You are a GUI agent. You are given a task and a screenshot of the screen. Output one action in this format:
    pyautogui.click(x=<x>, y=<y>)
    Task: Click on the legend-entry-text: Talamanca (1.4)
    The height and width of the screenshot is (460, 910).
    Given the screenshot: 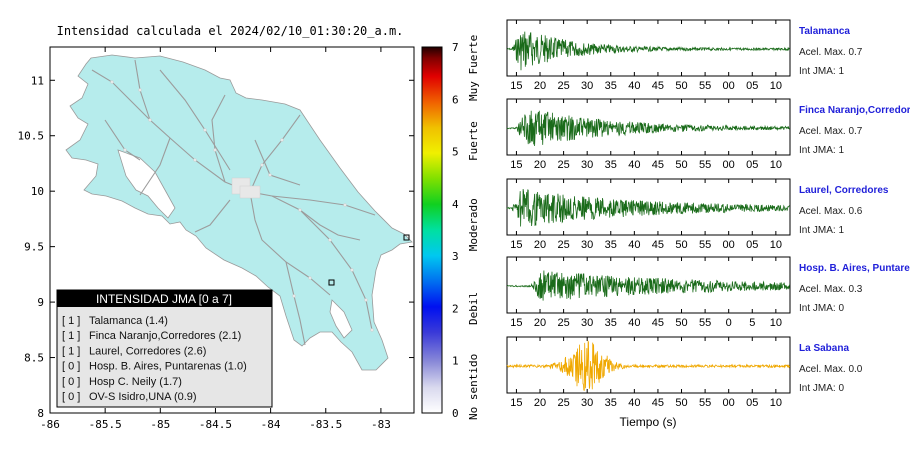 What is the action you would take?
    pyautogui.click(x=128, y=321)
    